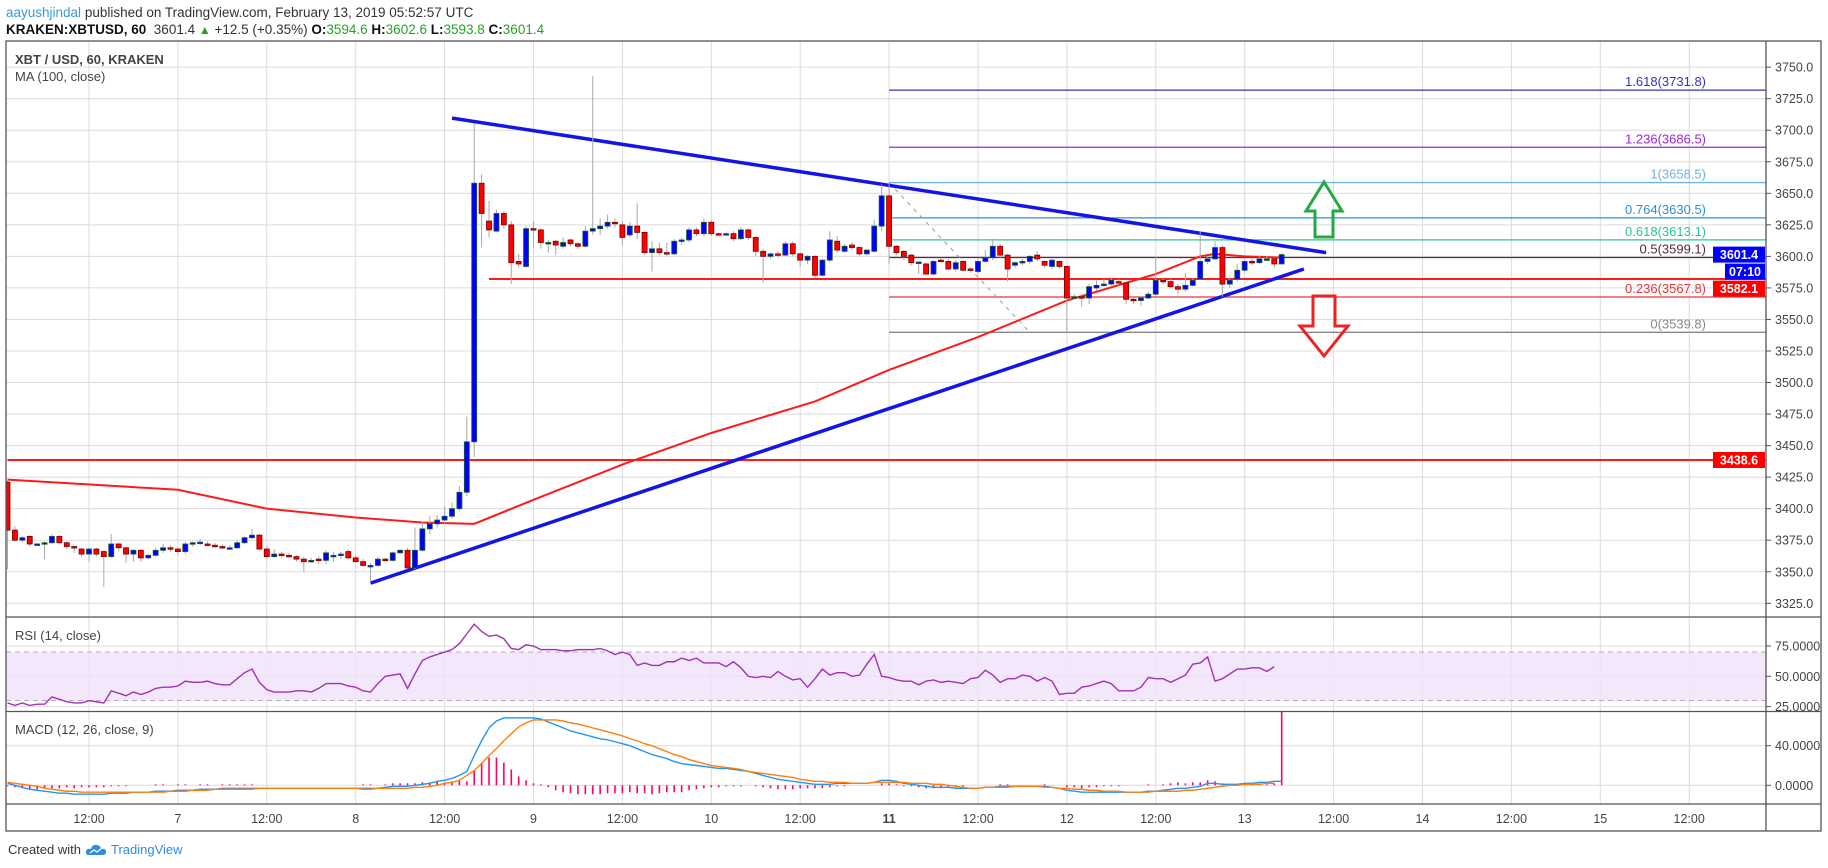 This screenshot has height=868, width=1828. I want to click on time-tick-label: 7, so click(177, 819).